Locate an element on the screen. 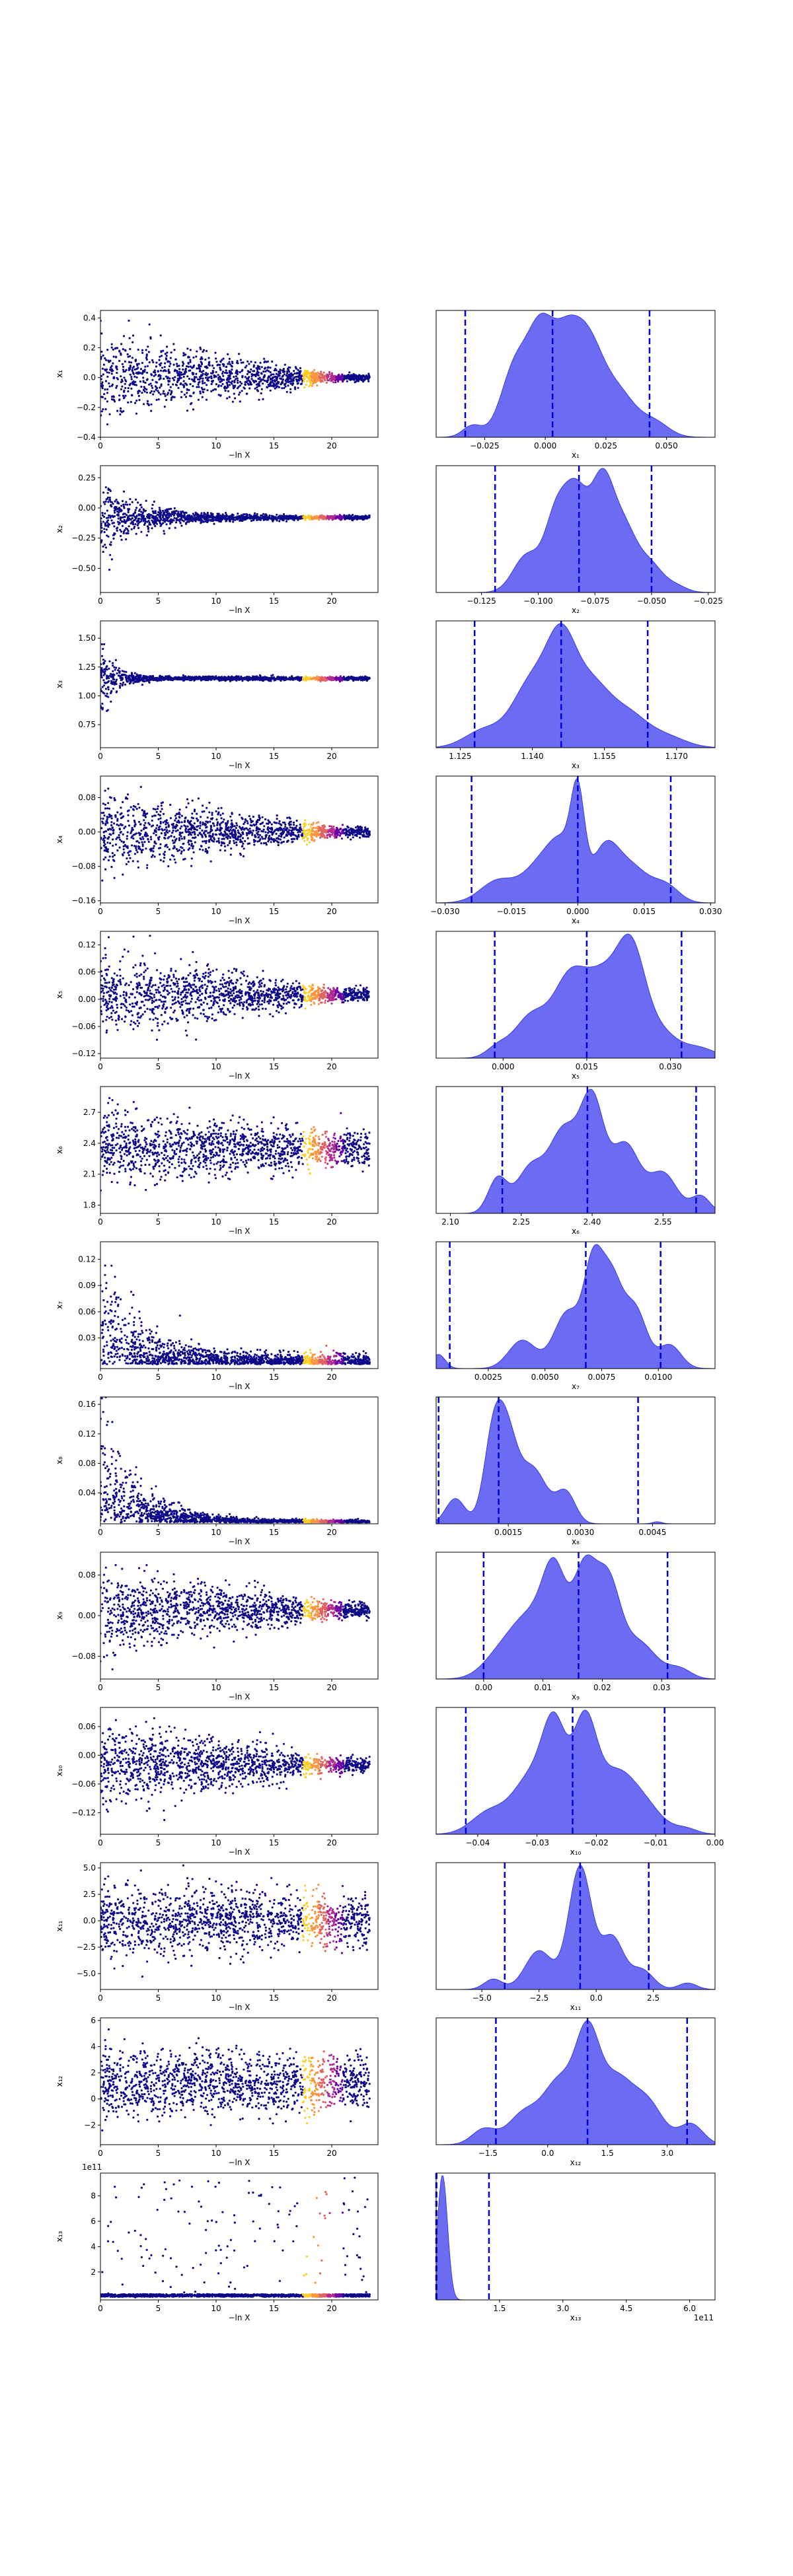 The width and height of the screenshot is (793, 2576). y-tick-label: 0.2 is located at coordinates (89, 348).